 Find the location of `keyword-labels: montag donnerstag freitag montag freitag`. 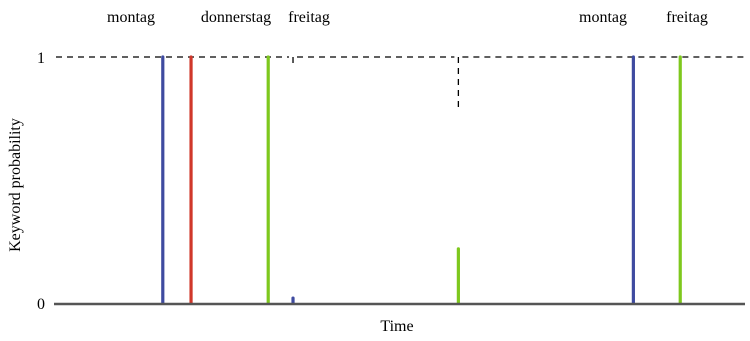

keyword-labels: montag donnerstag freitag montag freitag is located at coordinates (407, 17).